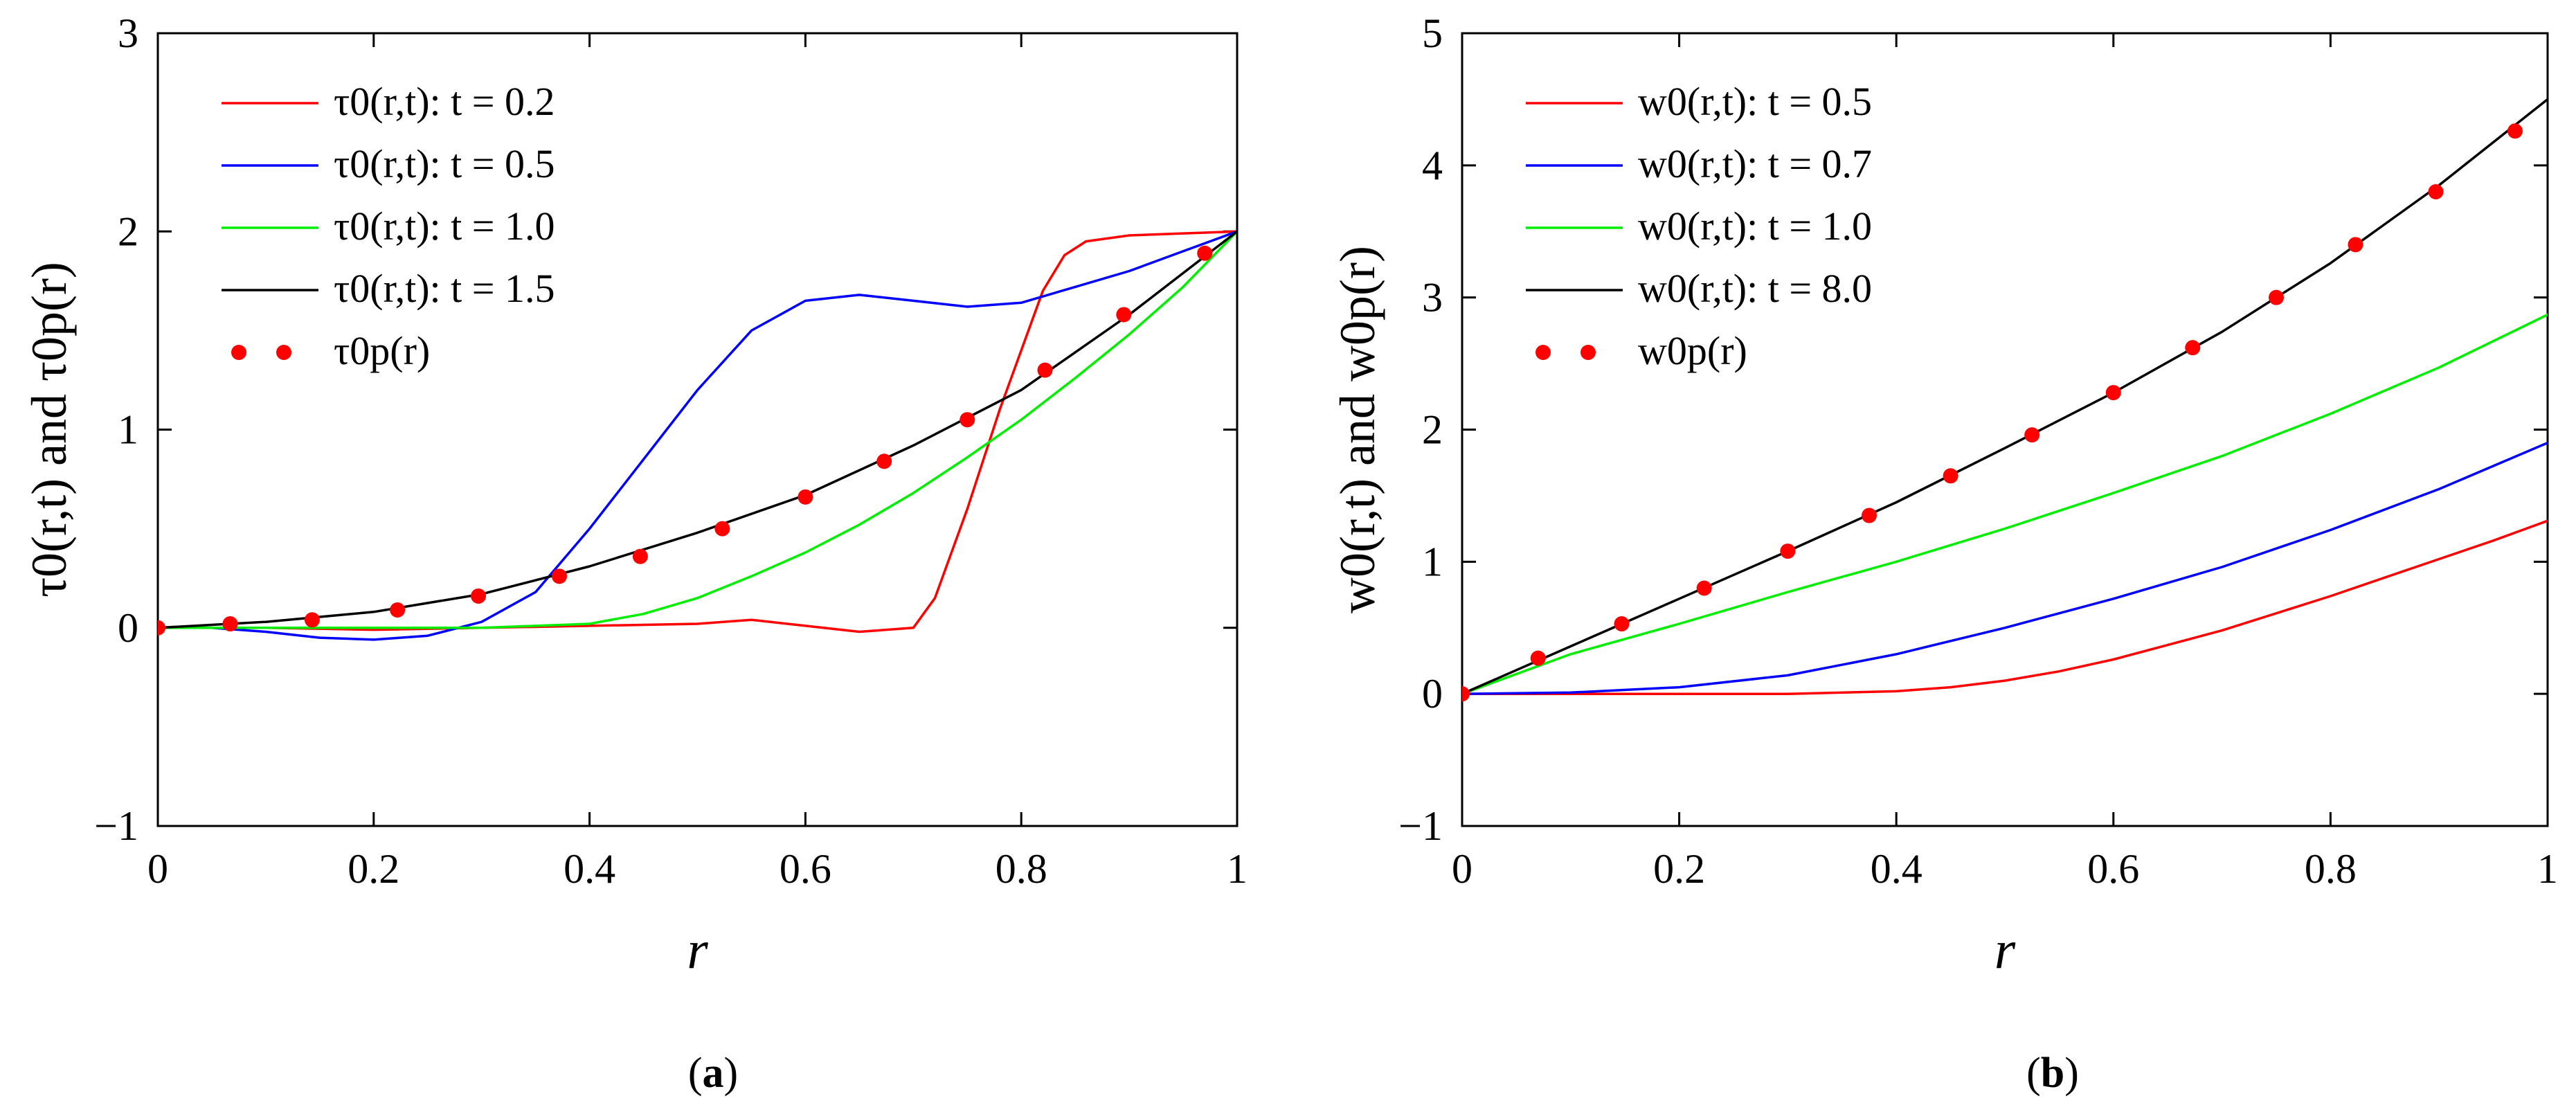  I want to click on panel-caption: (a), so click(713, 1073).